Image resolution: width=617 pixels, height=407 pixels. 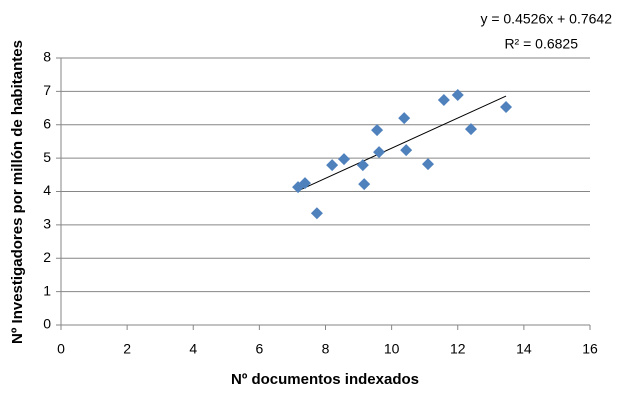 I want to click on x-tick-label: 10, so click(x=392, y=349).